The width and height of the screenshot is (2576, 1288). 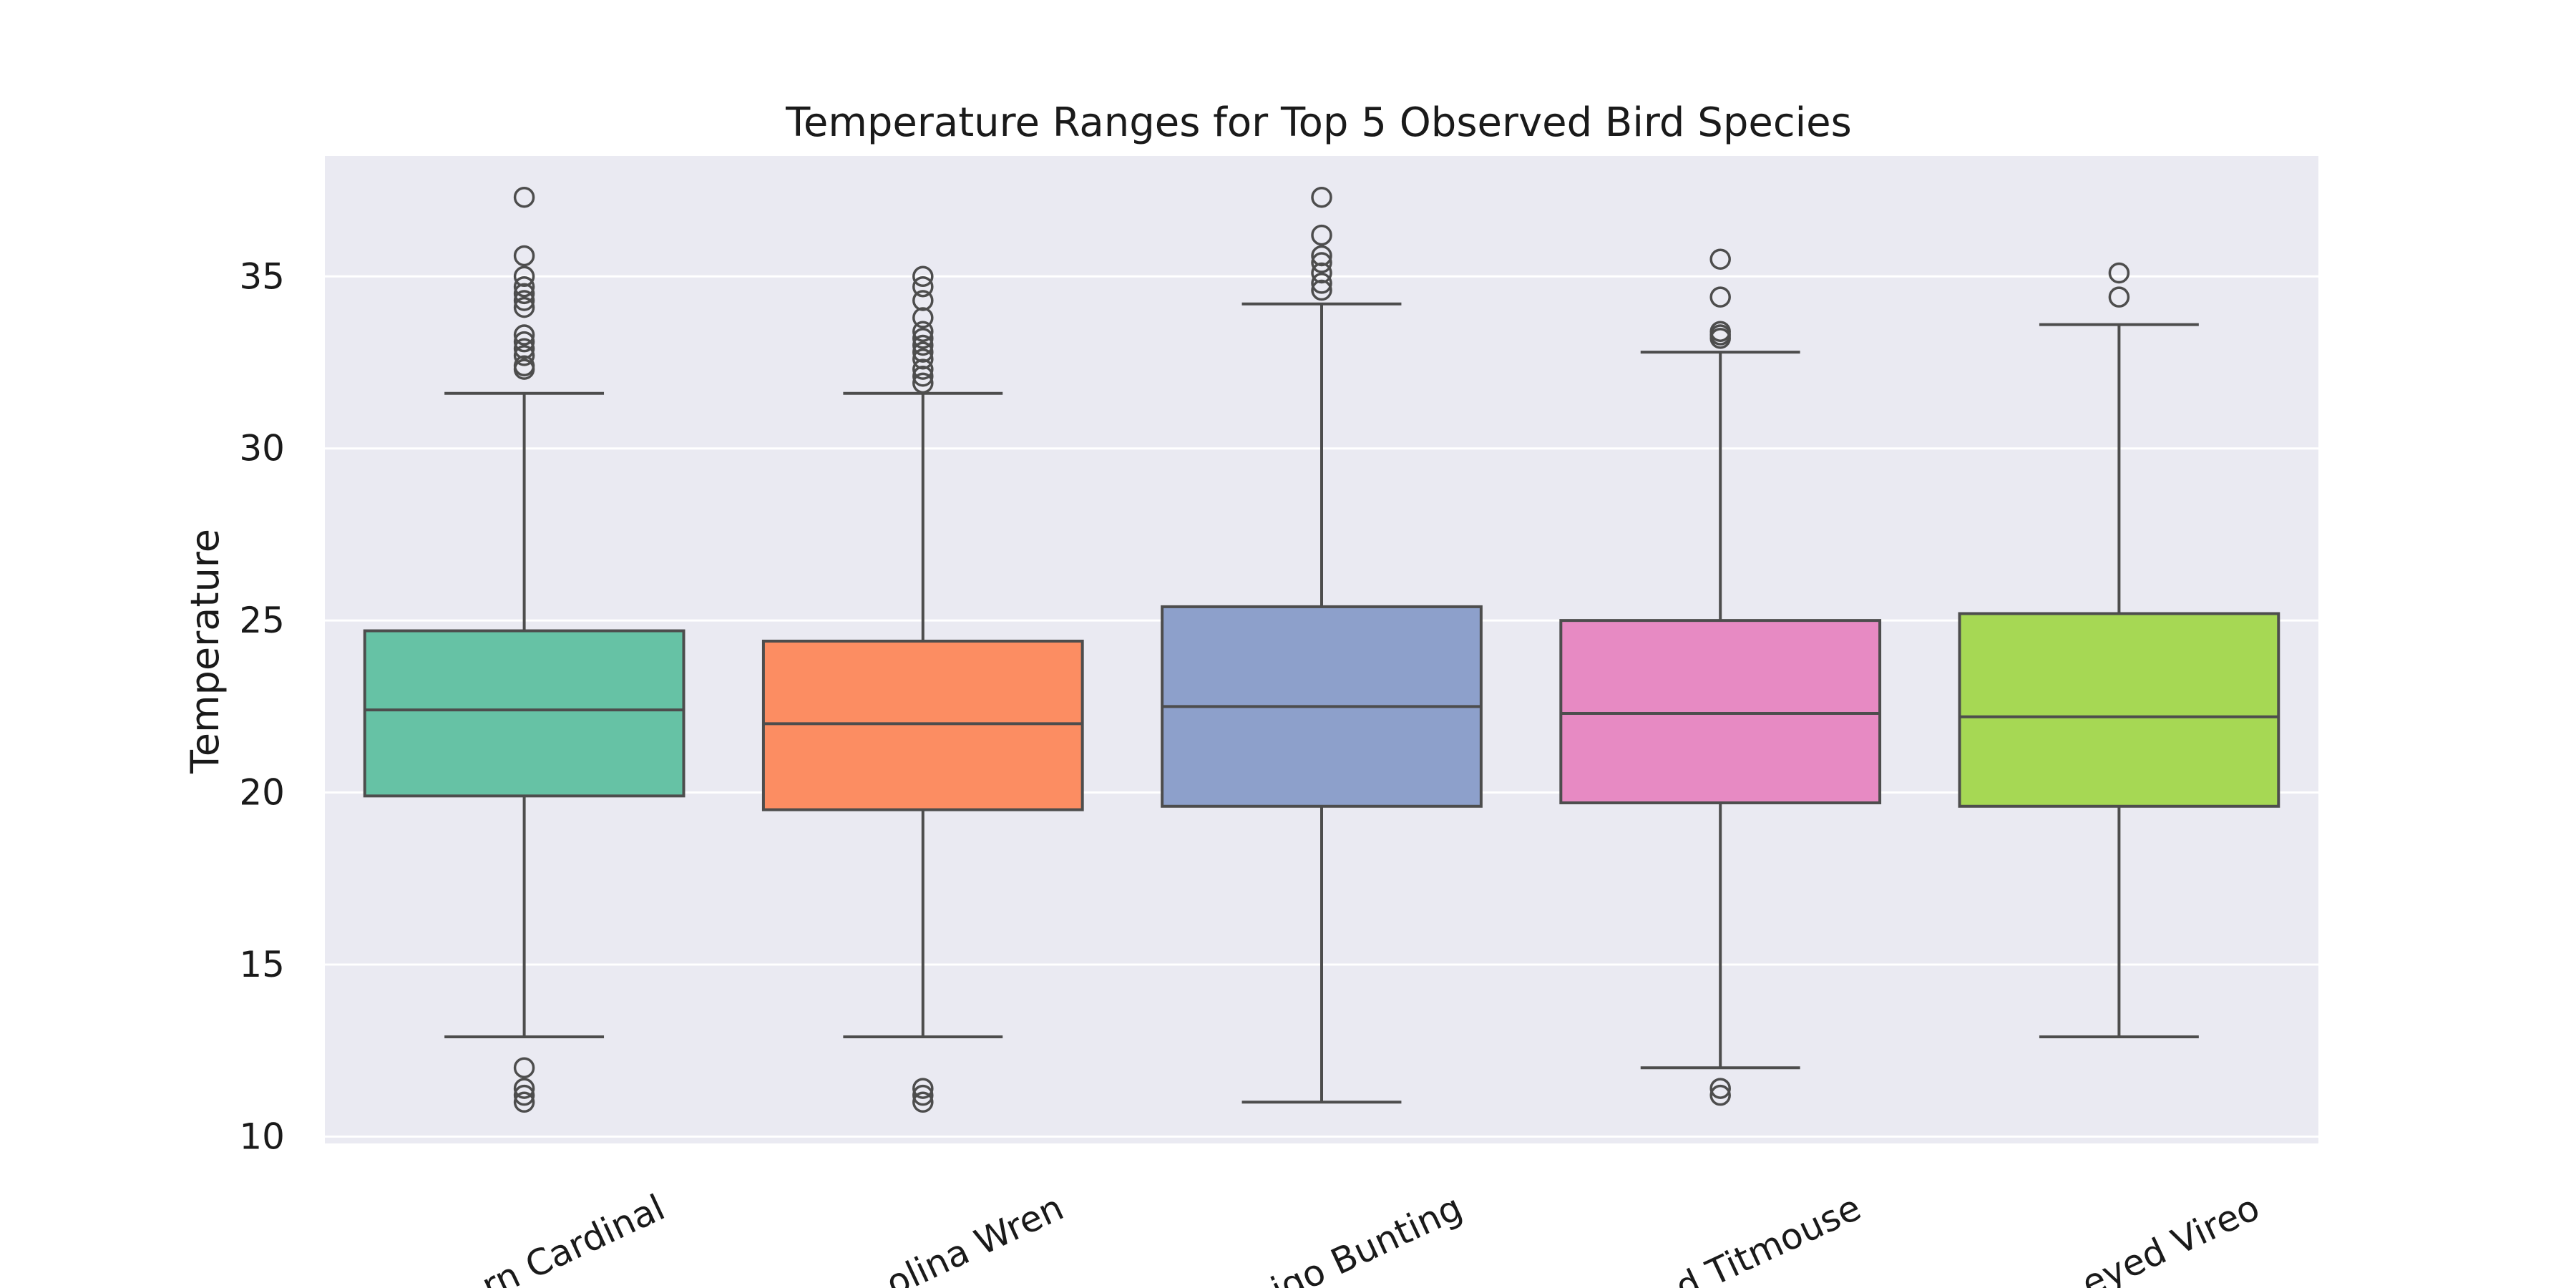 I want to click on y-axis-ticks: 10 15 20 25 30 35, so click(x=262, y=706).